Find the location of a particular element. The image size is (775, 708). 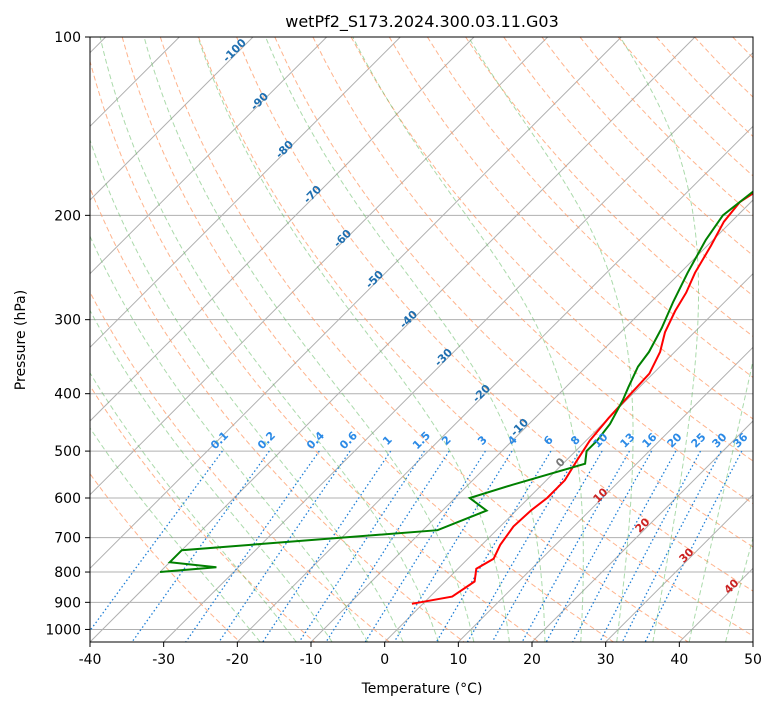

x-tick-label: 10 is located at coordinates (458, 660).